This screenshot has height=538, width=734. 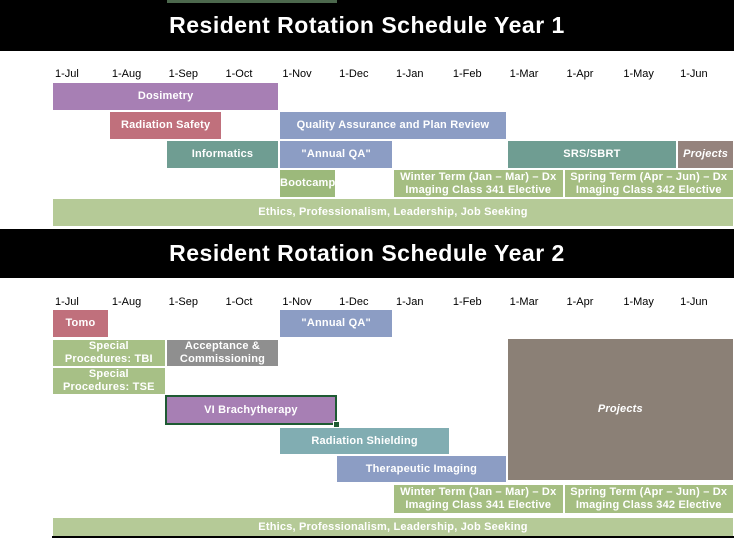 I want to click on year1-title-bar: Resident Rotation Schedule Year 1, so click(x=367, y=25).